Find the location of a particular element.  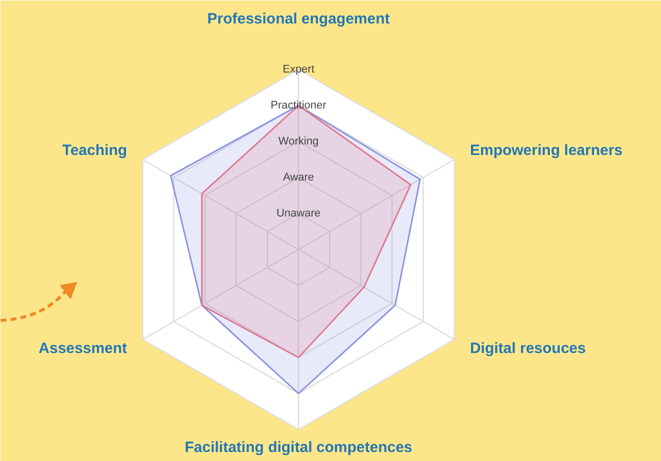

spoke-label: Professional engagement is located at coordinates (298, 19).